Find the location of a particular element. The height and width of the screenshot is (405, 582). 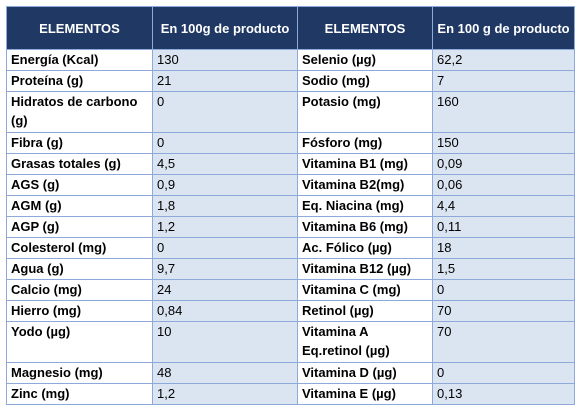

header-amount-1: En 100g de producto is located at coordinates (225, 28).